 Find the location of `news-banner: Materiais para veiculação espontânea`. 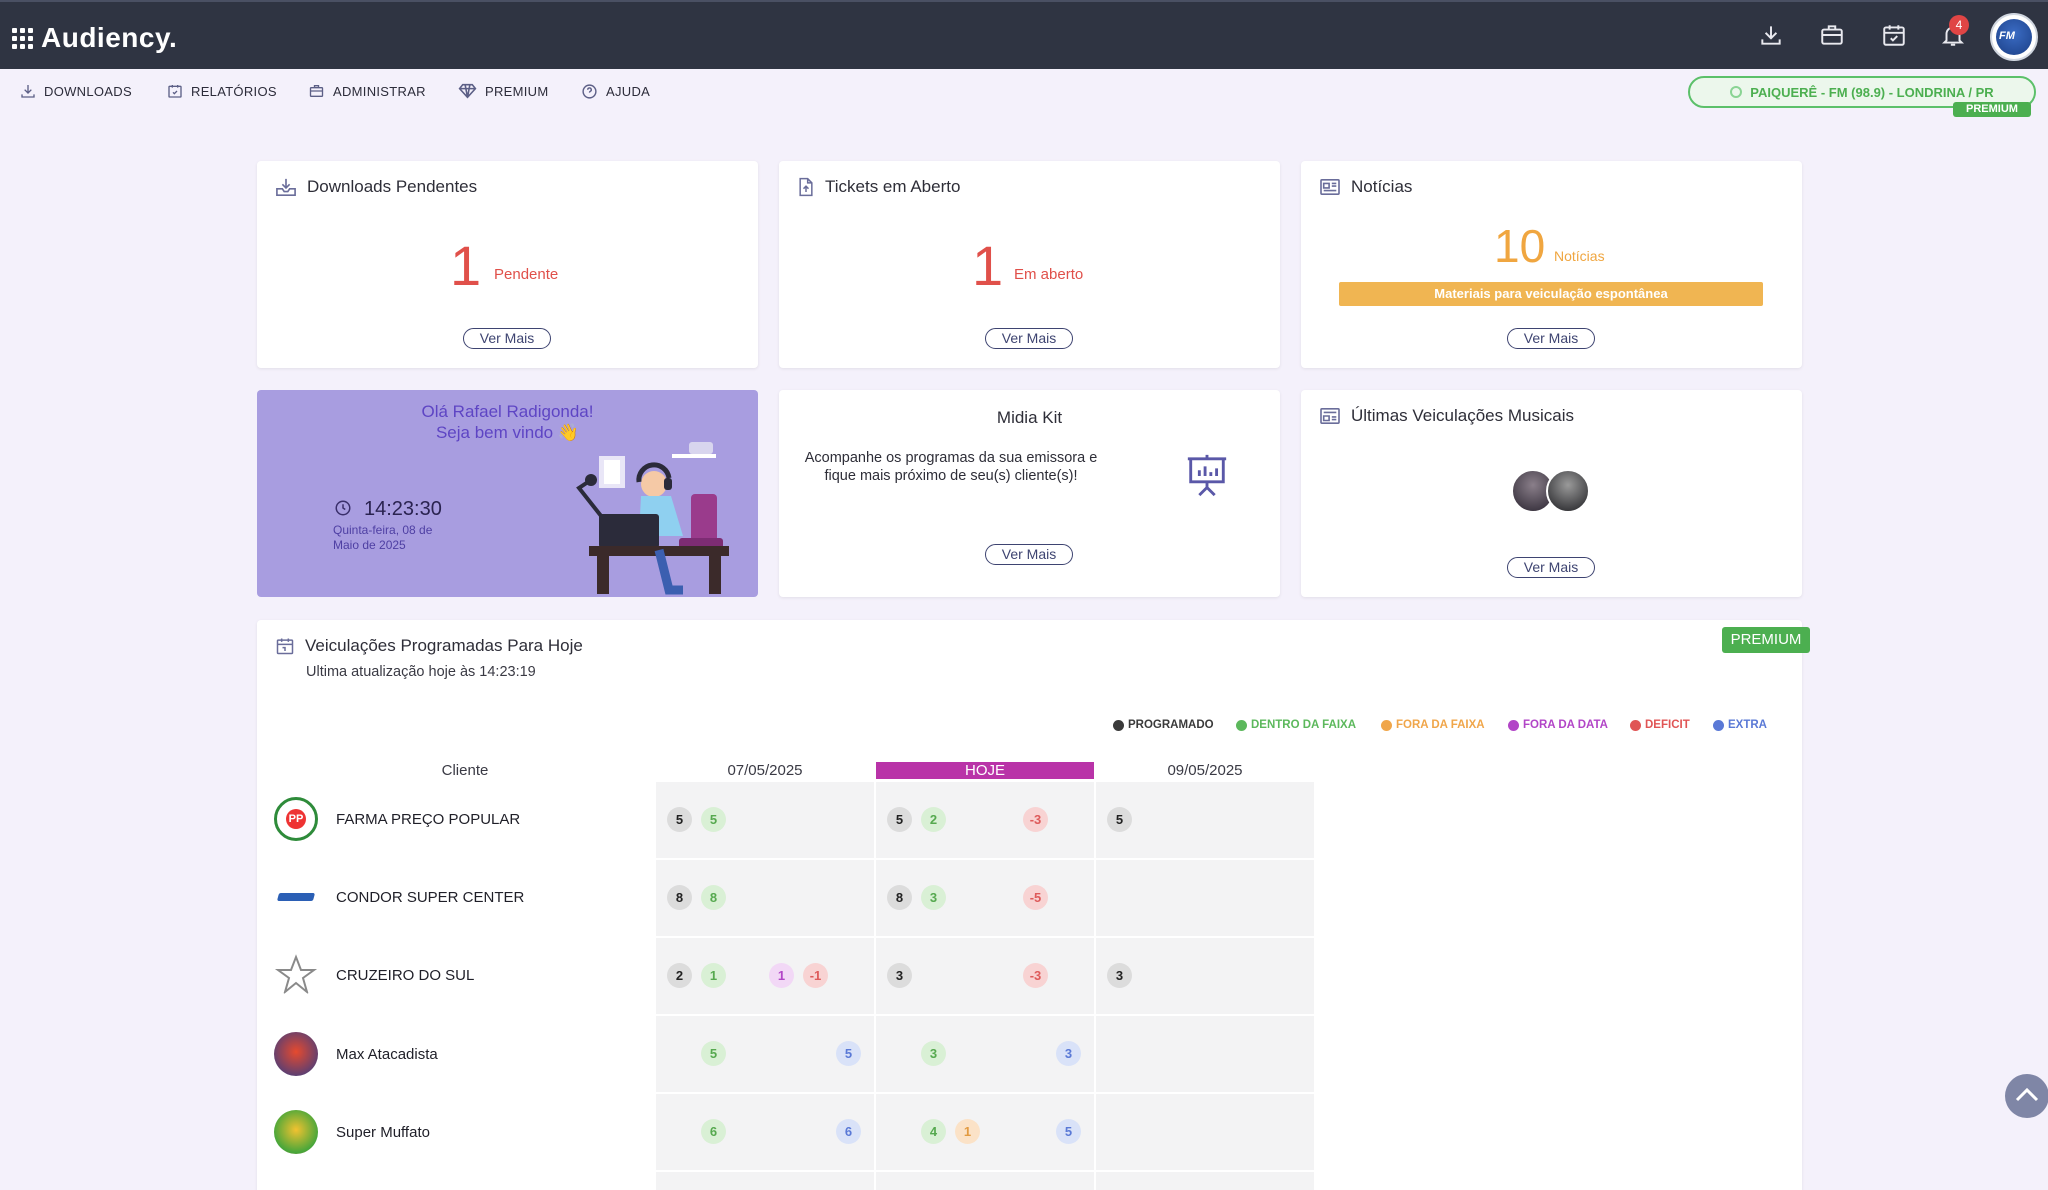

news-banner: Materiais para veiculação espontânea is located at coordinates (1551, 294).